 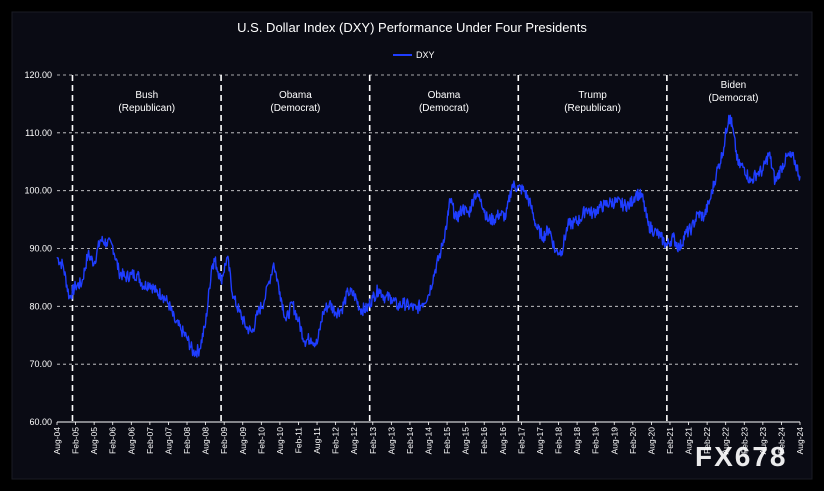 I want to click on x-tick-label: Feb-24, so click(x=781, y=440).